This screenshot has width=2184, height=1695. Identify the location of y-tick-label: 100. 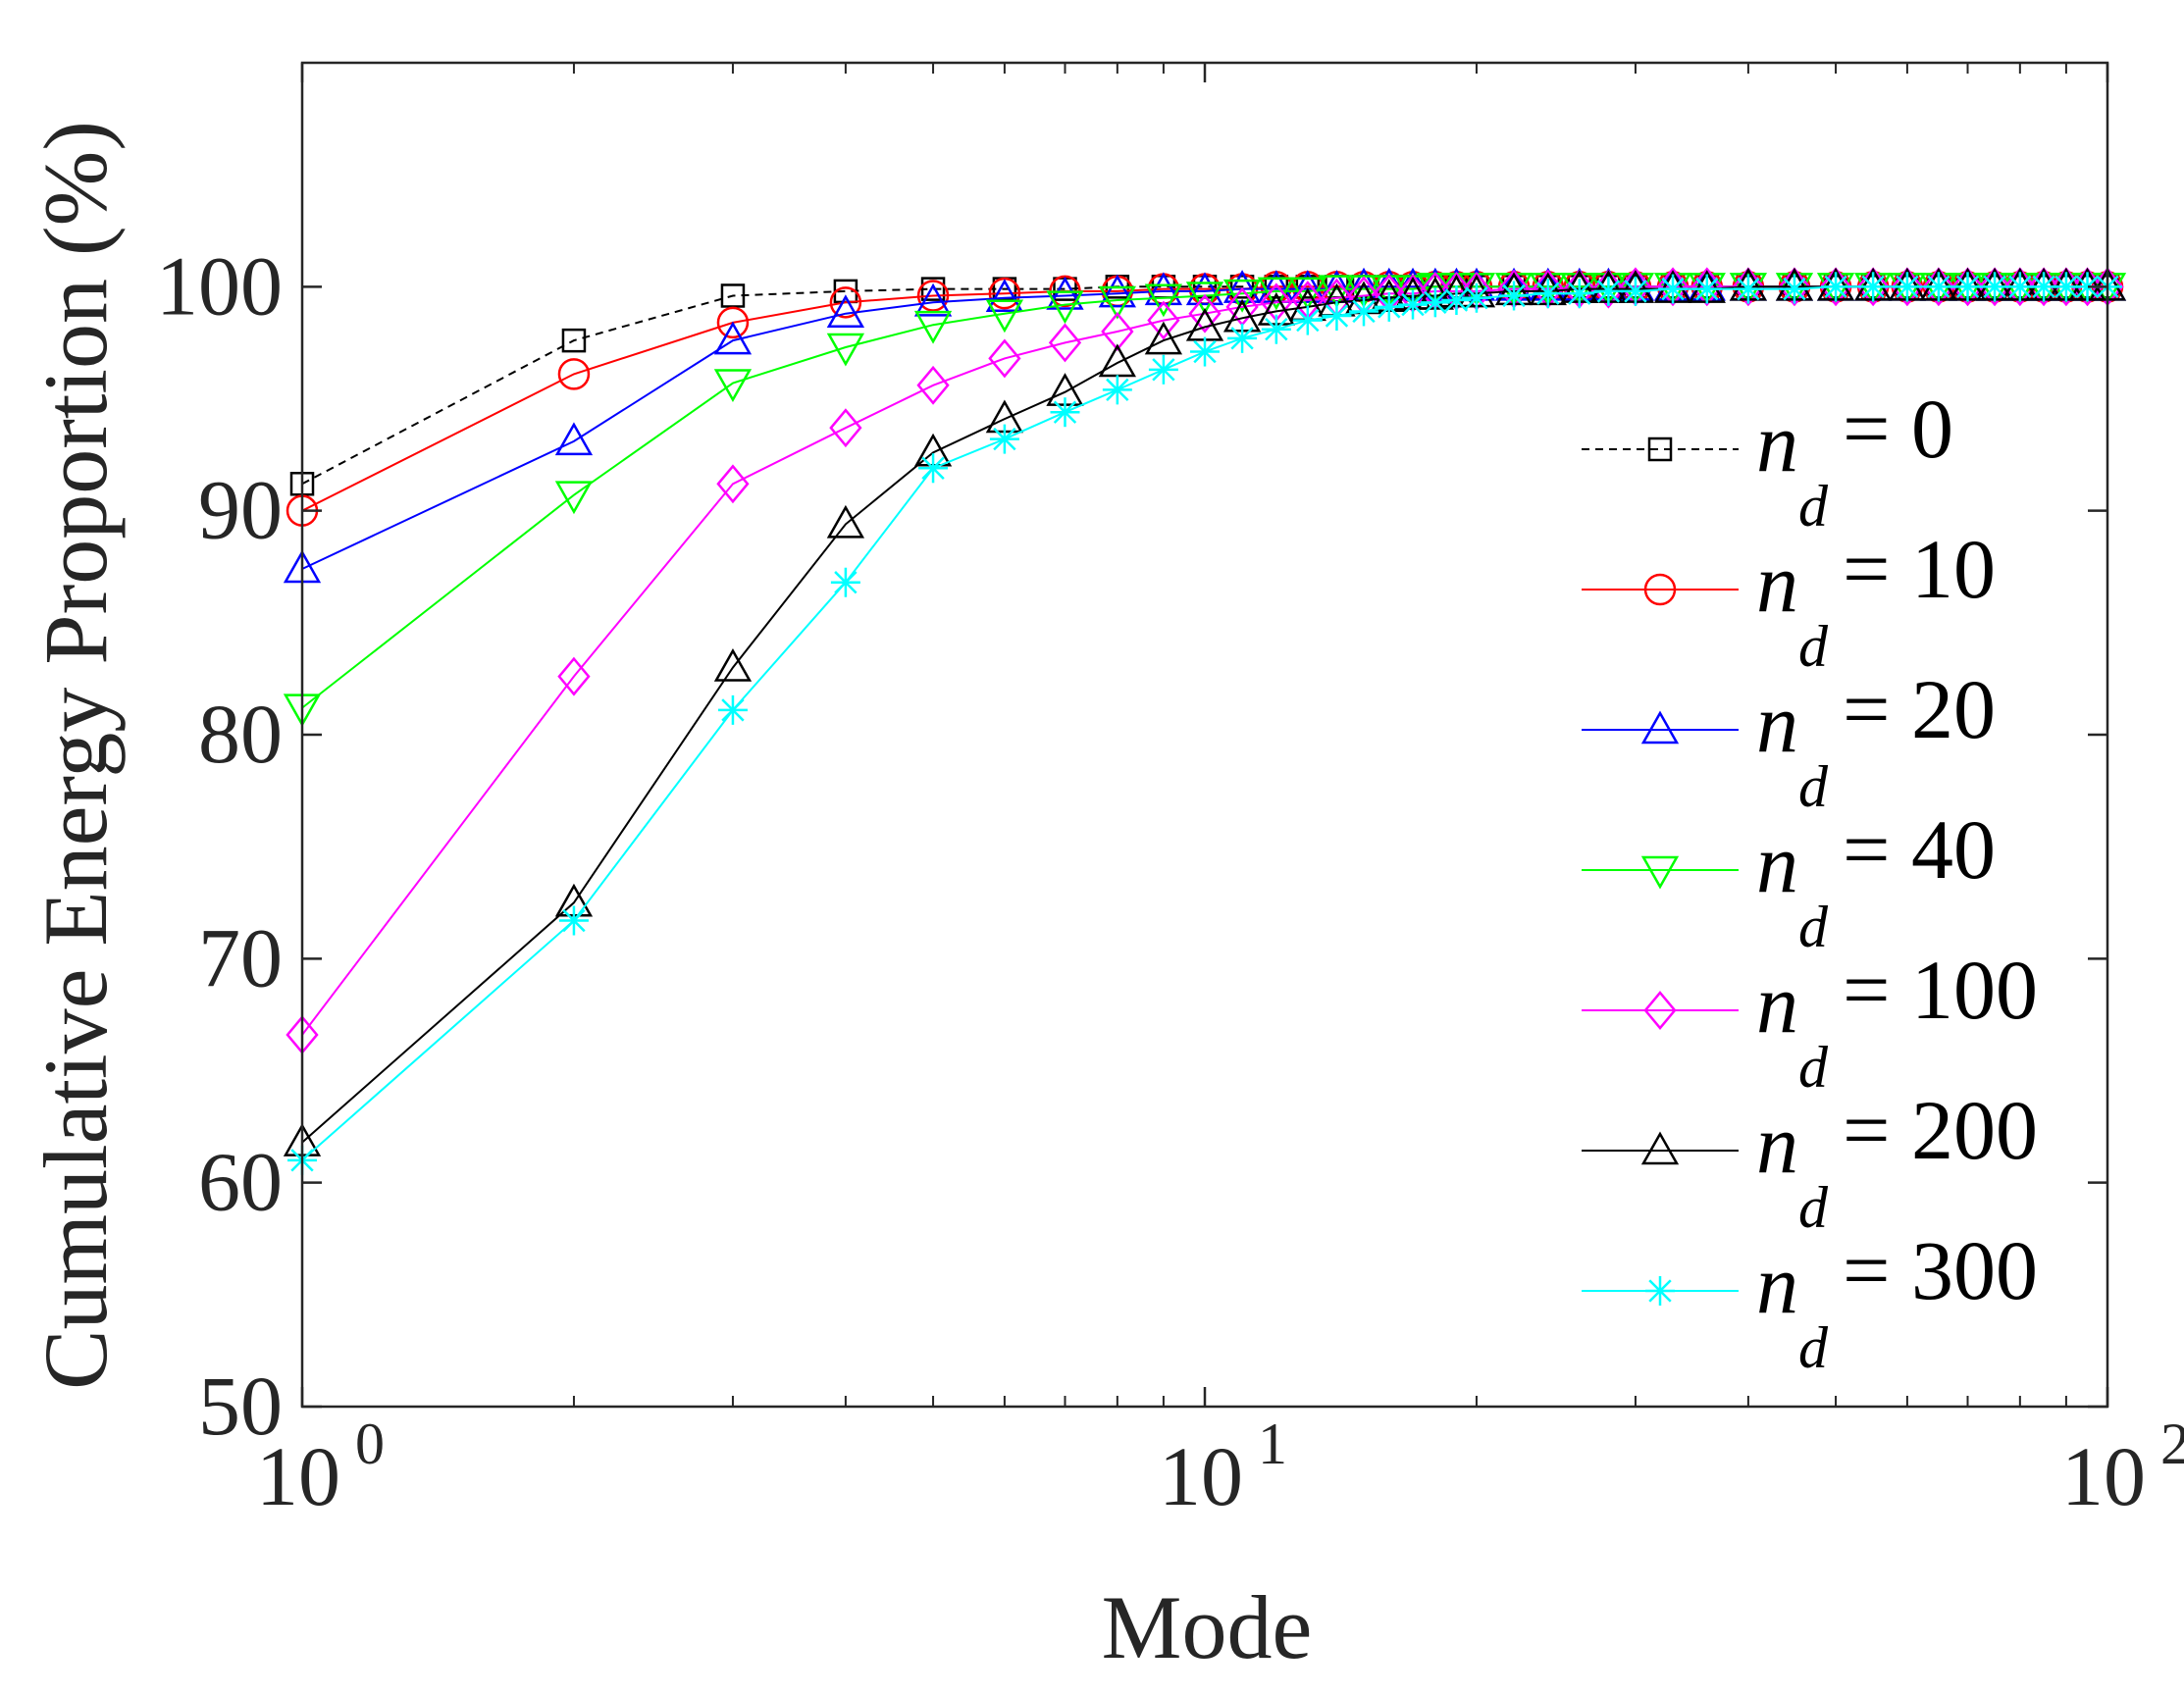
(219, 285).